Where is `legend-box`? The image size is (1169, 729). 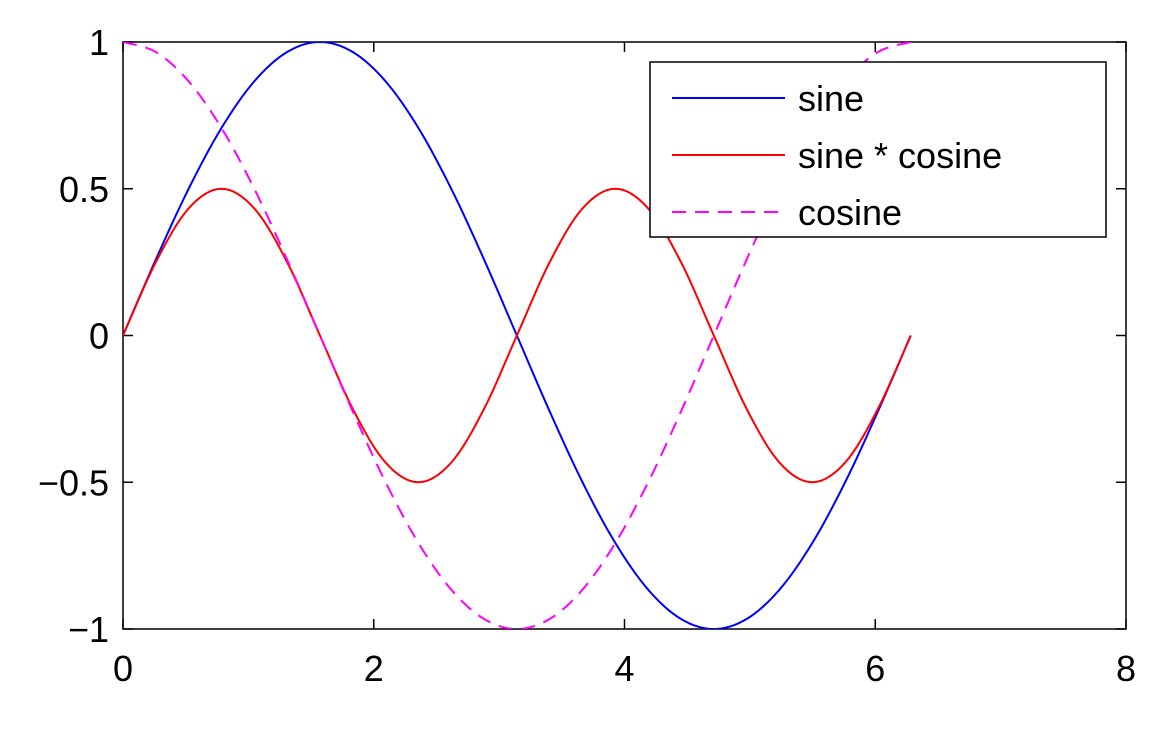 legend-box is located at coordinates (878, 149).